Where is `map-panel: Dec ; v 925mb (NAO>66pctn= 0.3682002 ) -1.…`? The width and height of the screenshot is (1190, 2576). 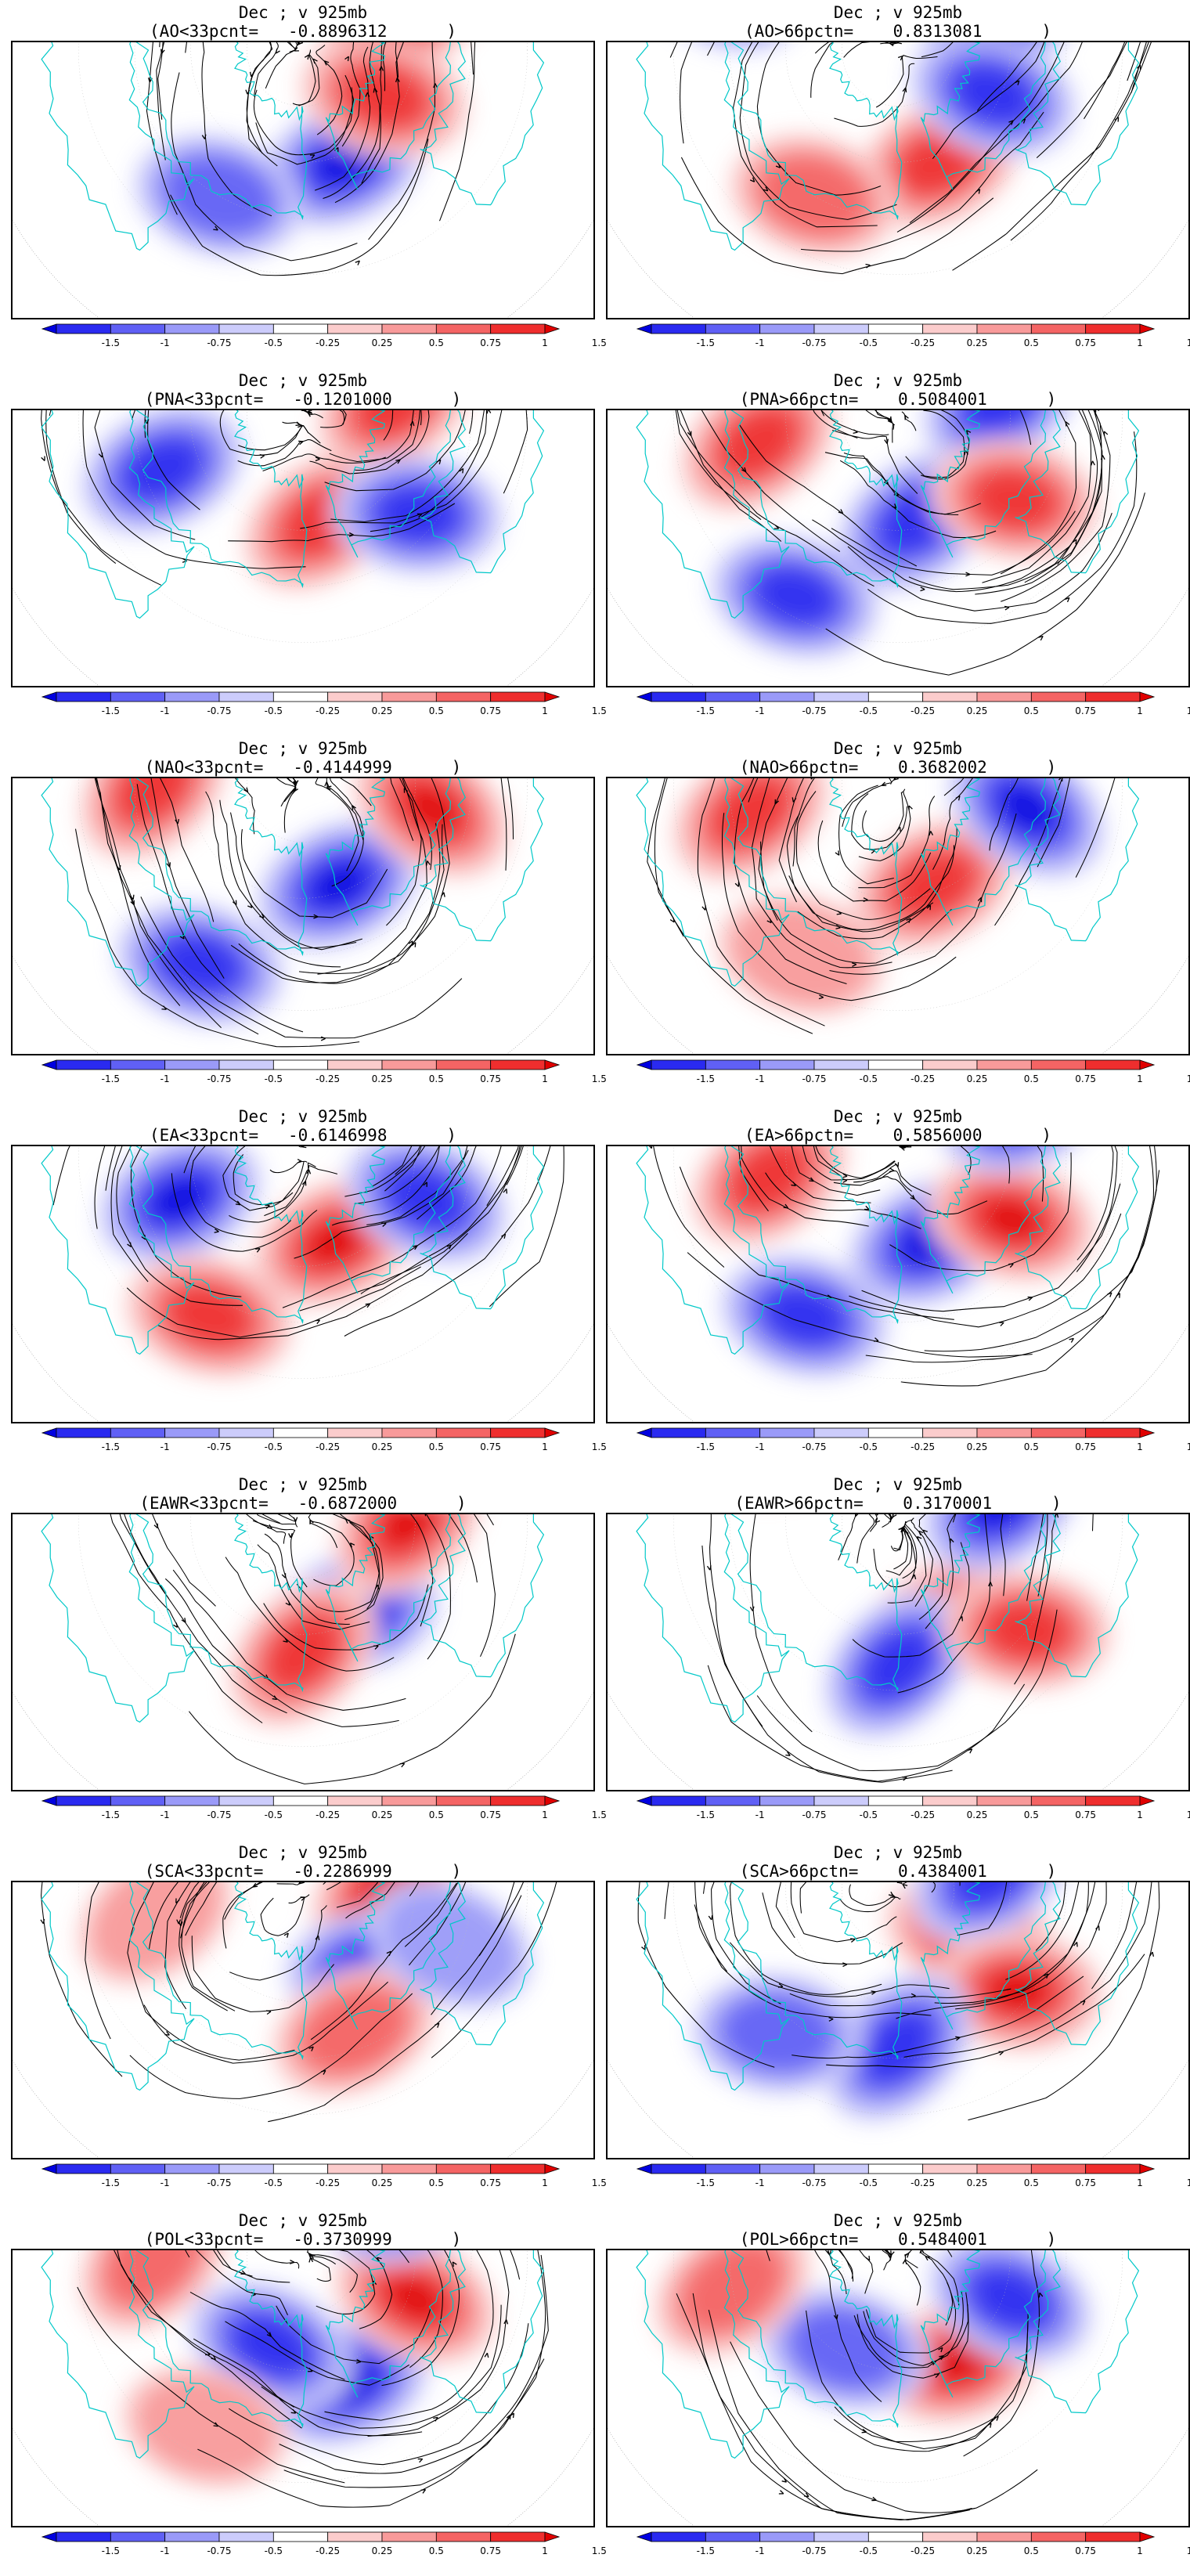
map-panel: Dec ; v 925mb (NAO>66pctn= 0.3682002 ) -1.… is located at coordinates (898, 920).